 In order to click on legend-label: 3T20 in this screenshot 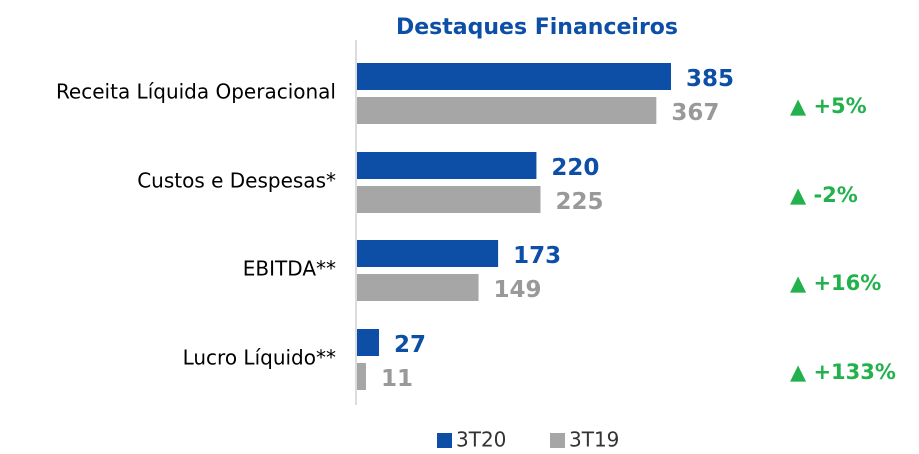, I will do `click(481, 439)`.